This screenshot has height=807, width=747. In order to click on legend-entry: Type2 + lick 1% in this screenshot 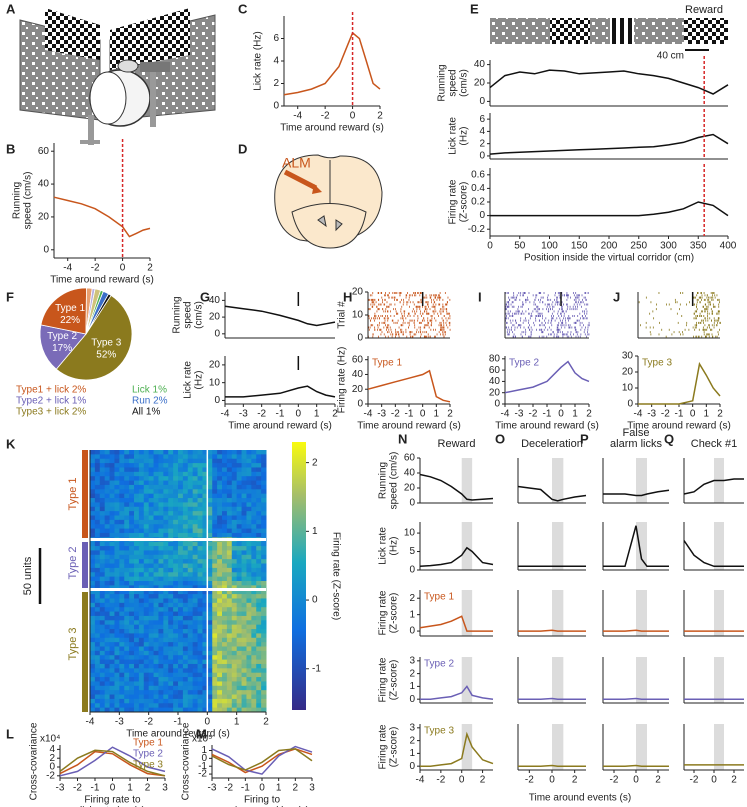, I will do `click(51, 401)`.